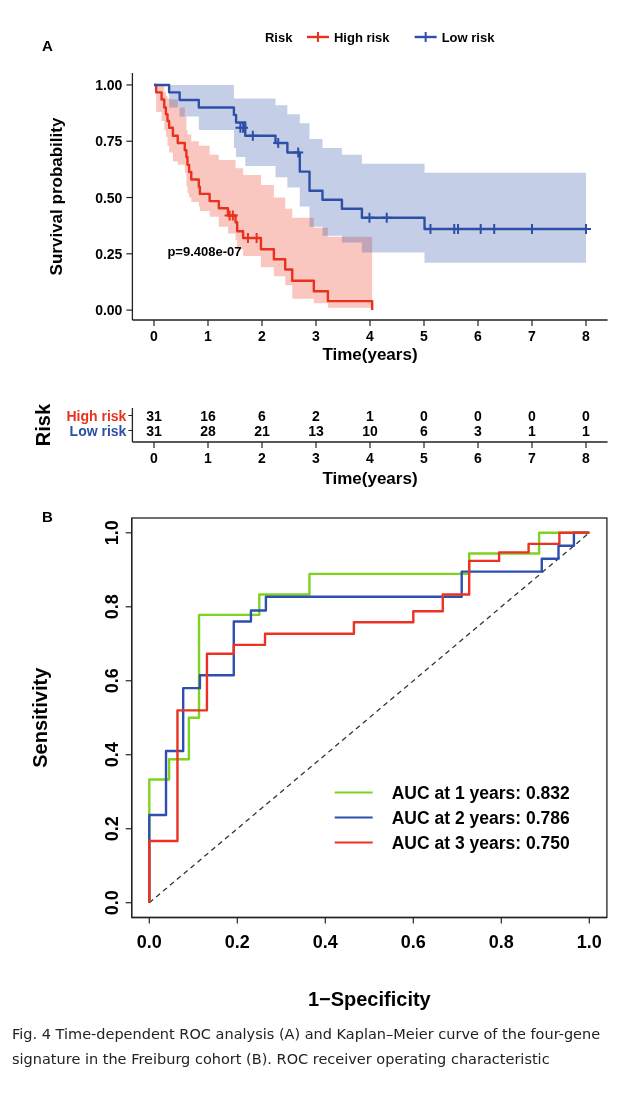  I want to click on chart-title: A, so click(47, 45).